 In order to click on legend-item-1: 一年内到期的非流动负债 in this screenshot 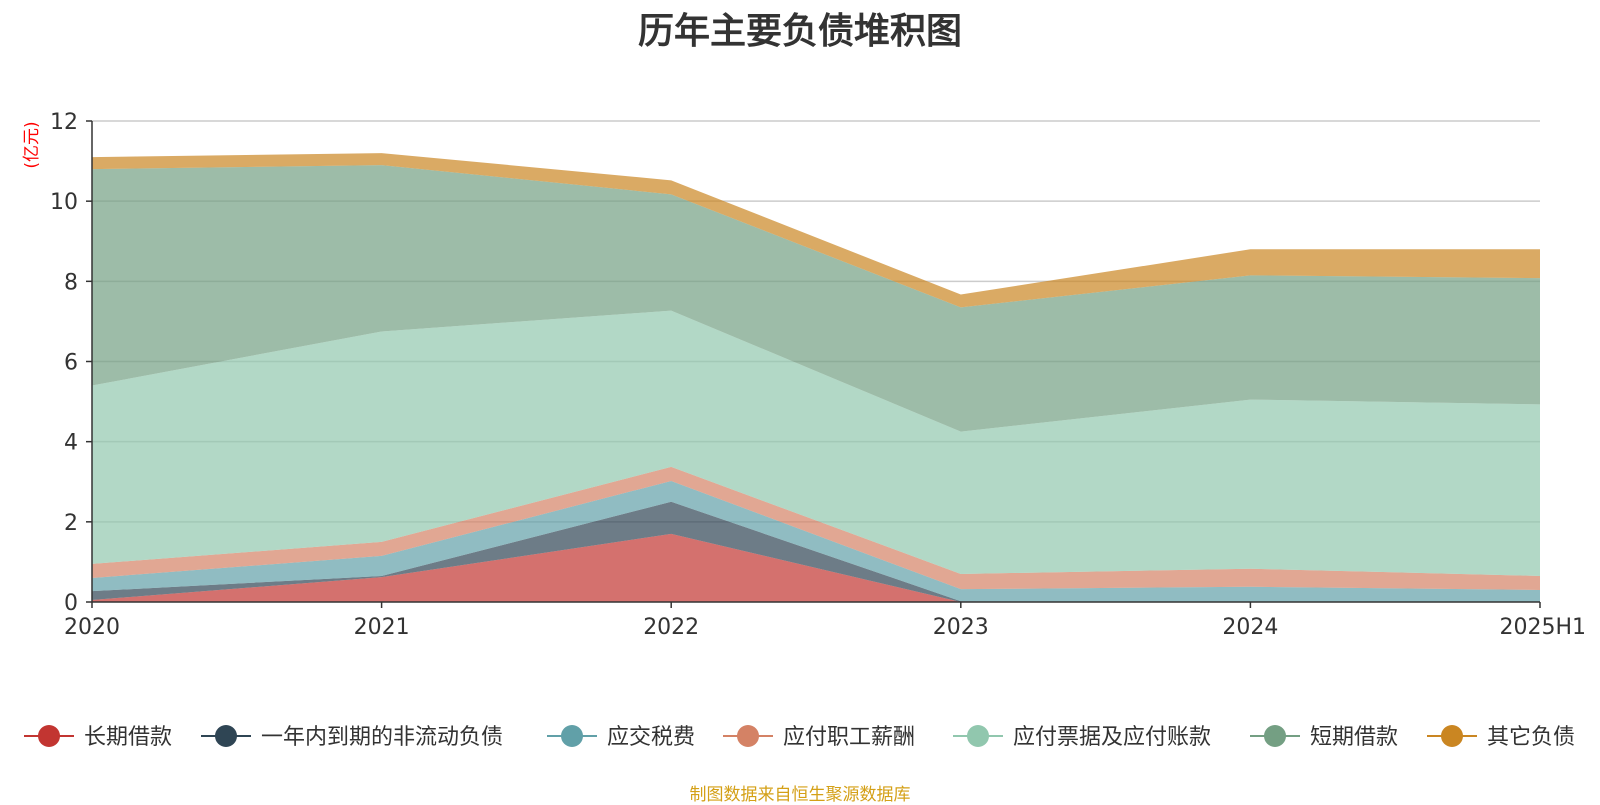, I will do `click(352, 737)`.